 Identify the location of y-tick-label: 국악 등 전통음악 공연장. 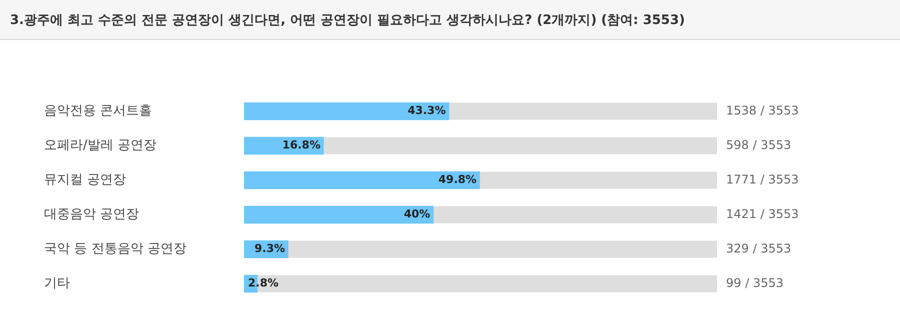
(115, 249).